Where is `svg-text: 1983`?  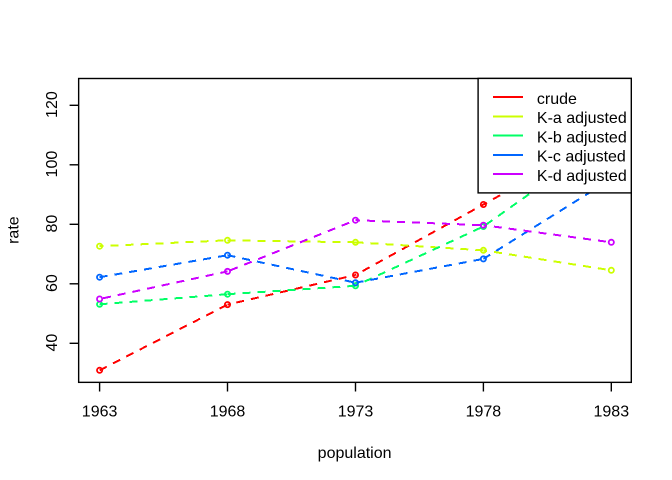
svg-text: 1983 is located at coordinates (612, 411).